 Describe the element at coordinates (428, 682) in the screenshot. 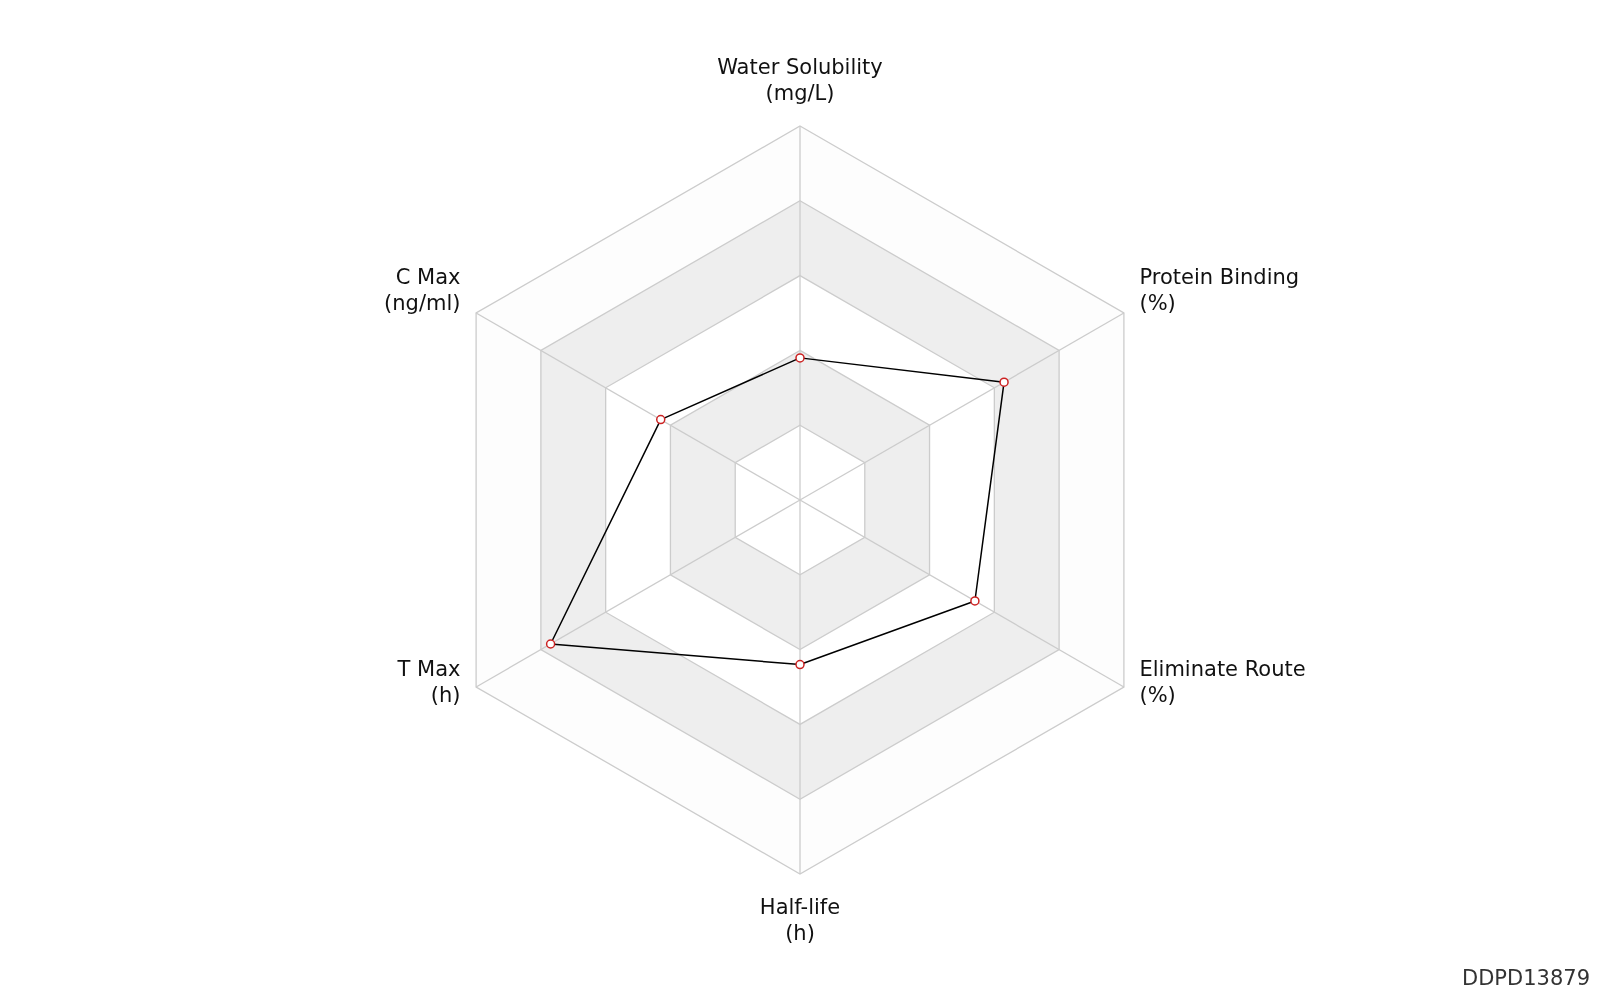

I see `spoke-label: T Max (h)` at that location.